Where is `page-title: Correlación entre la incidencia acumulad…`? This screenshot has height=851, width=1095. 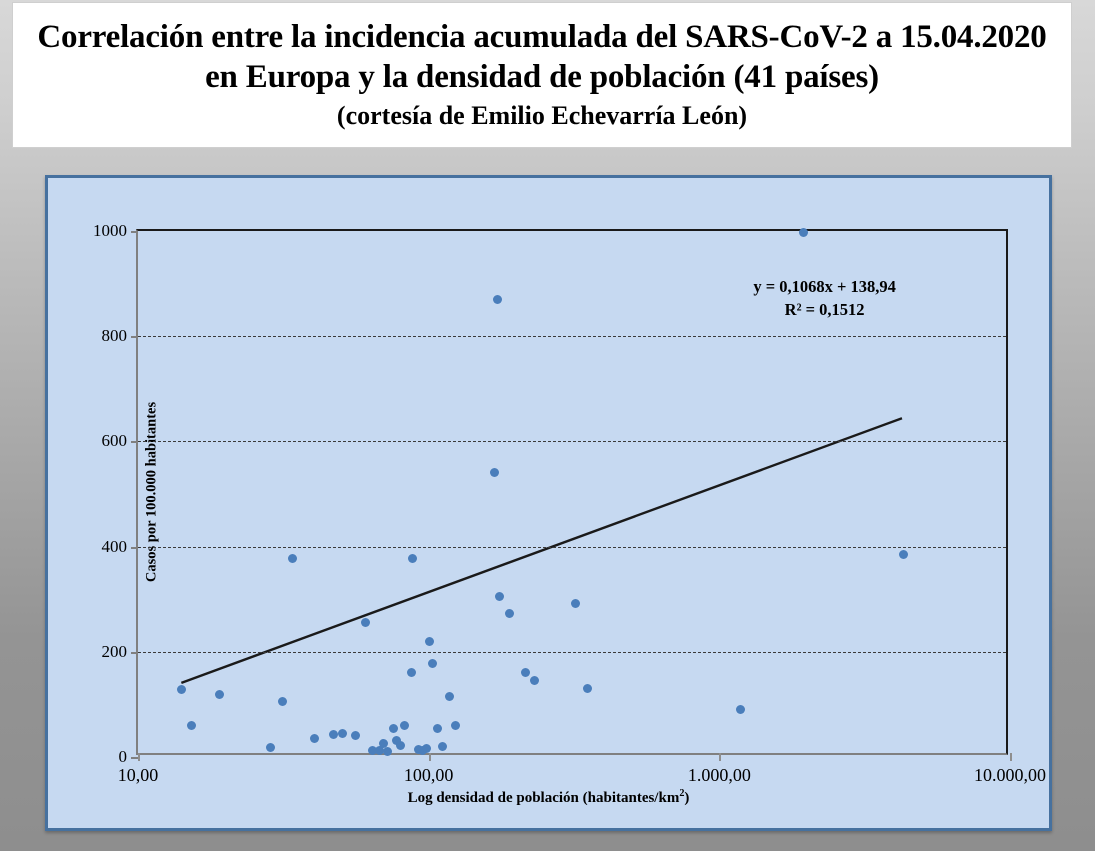 page-title: Correlación entre la incidencia acumulad… is located at coordinates (542, 57).